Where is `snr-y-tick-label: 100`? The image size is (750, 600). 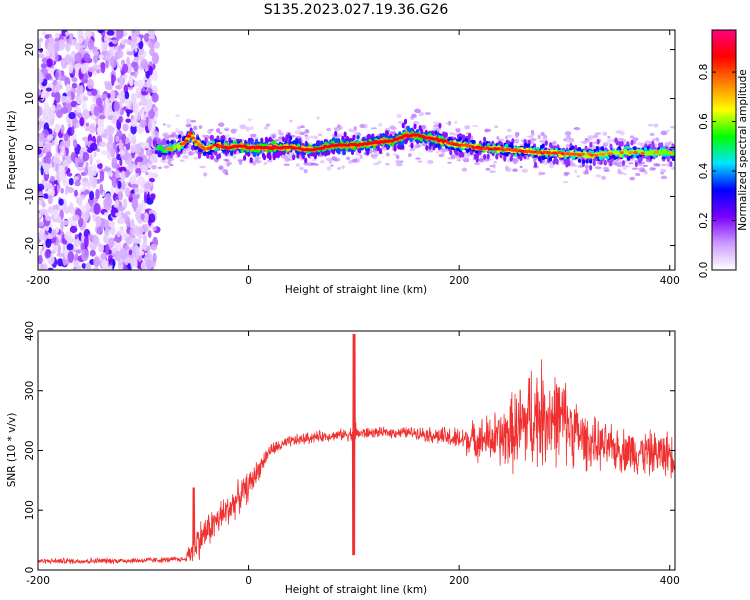
snr-y-tick-label: 100 is located at coordinates (30, 510).